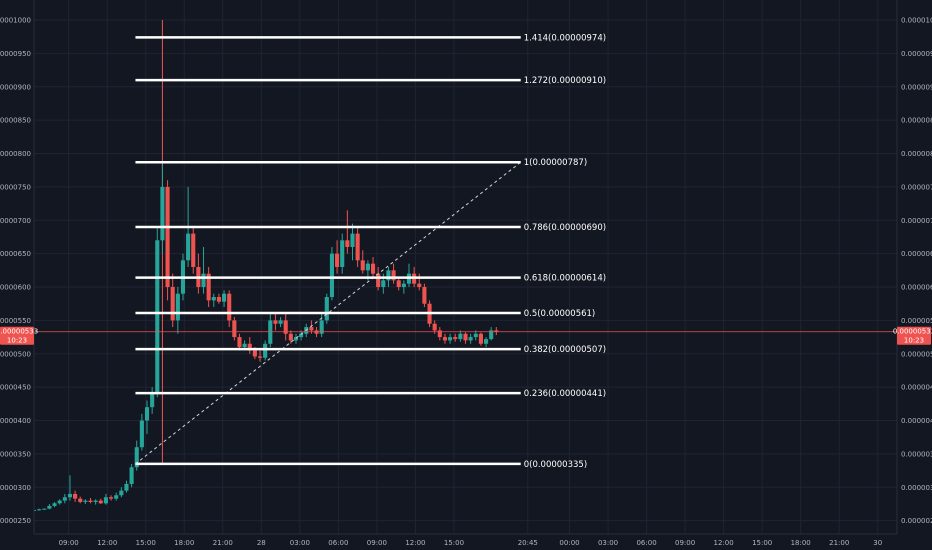 The image size is (932, 550). I want to click on time-scale, so click(466, 542).